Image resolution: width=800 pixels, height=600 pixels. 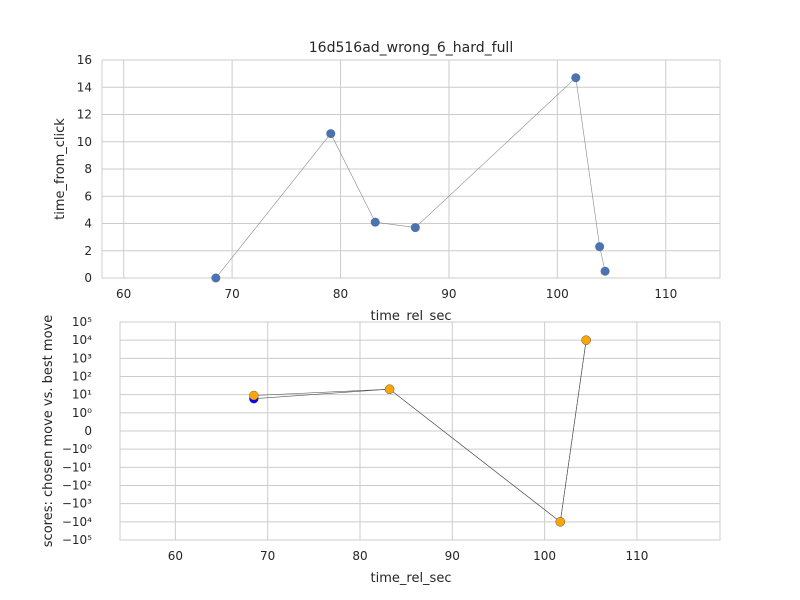 I want to click on top-x-tick-label: 110, so click(x=665, y=294).